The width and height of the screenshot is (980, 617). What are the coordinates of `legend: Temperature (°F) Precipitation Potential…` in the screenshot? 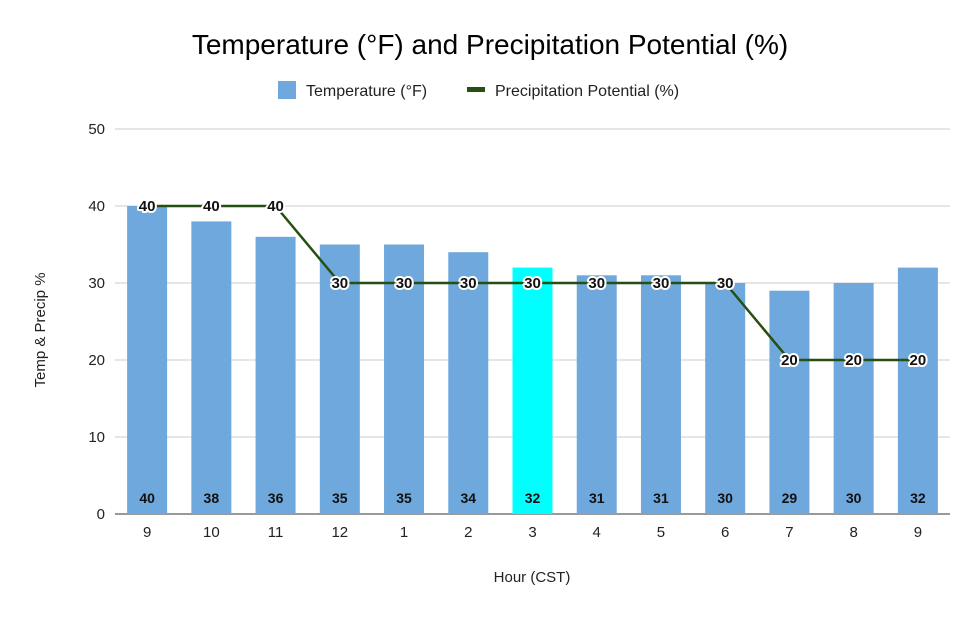 It's located at (478, 90).